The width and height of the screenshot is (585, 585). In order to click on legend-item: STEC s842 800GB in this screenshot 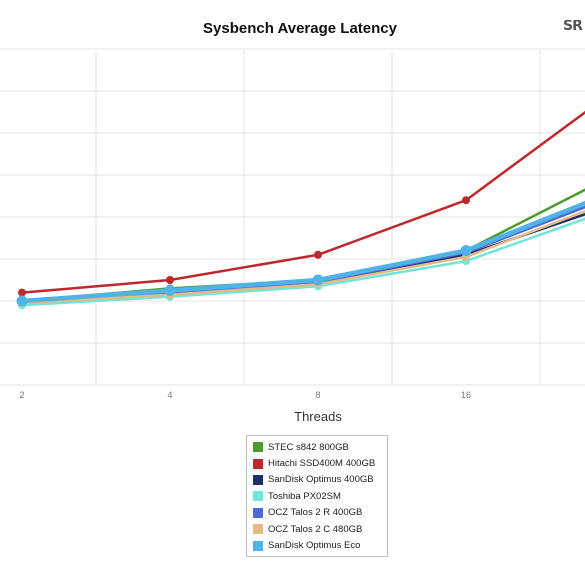, I will do `click(320, 447)`.